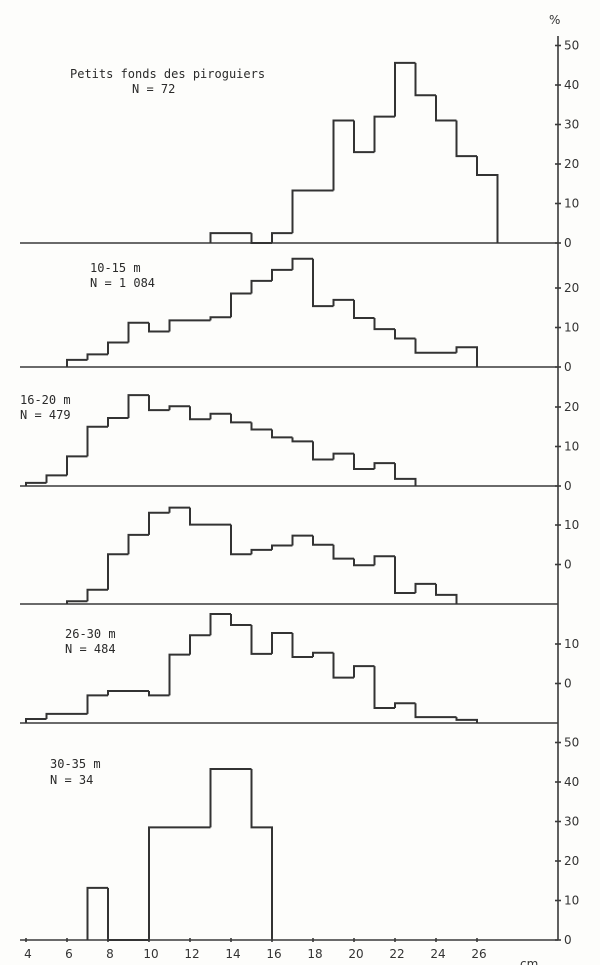 Image resolution: width=600 pixels, height=965 pixels. What do you see at coordinates (71, 780) in the screenshot?
I see `panel-sample-size: N = 34` at bounding box center [71, 780].